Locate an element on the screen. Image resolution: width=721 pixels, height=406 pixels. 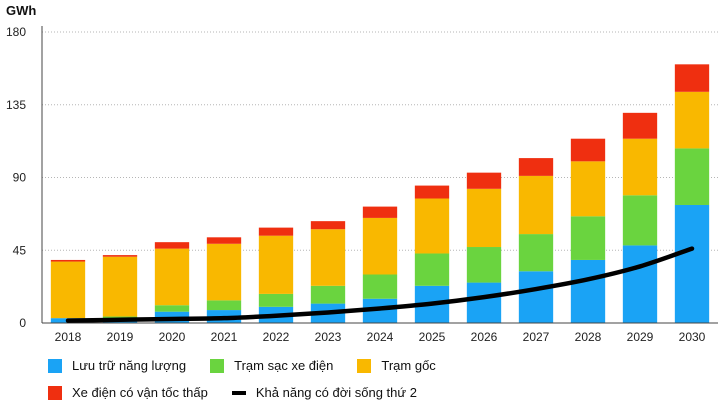
x-tick-label: 2028 is located at coordinates (588, 337).